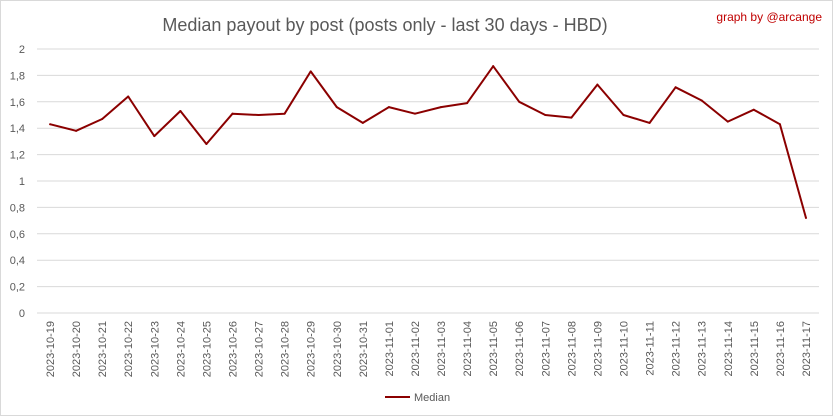 The height and width of the screenshot is (416, 833). I want to click on x-tick-label: 2023-11-02, so click(416, 348).